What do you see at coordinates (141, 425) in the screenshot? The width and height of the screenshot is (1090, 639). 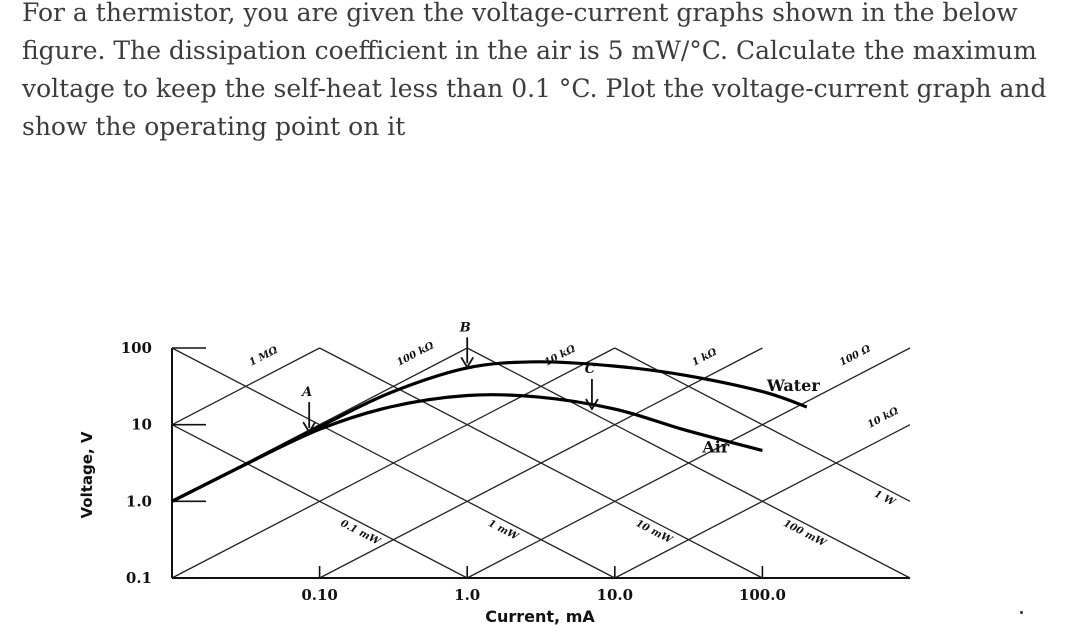 I see `y-tick-label: 10` at bounding box center [141, 425].